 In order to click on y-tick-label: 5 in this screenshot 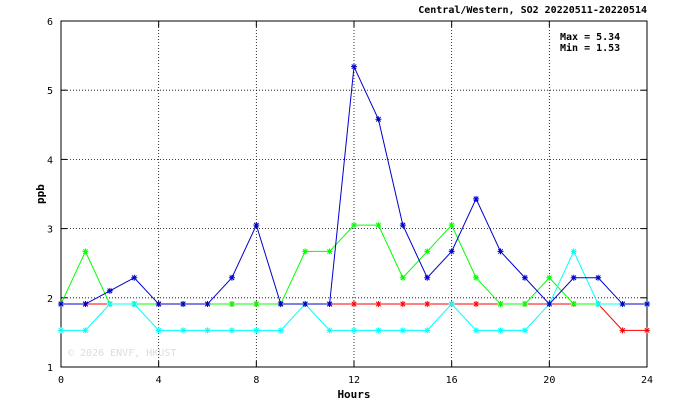, I will do `click(50, 91)`.